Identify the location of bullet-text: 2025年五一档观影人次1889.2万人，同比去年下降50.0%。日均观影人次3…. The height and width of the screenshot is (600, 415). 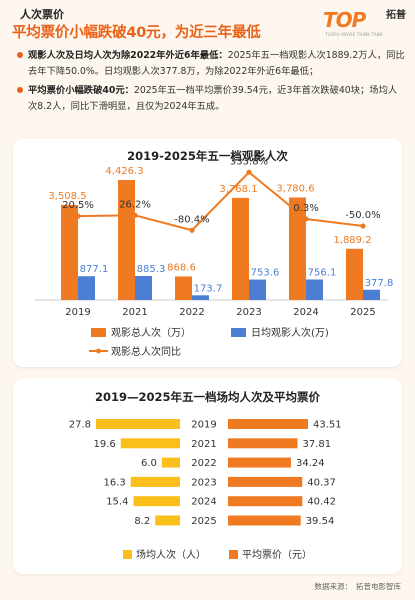
(216, 63).